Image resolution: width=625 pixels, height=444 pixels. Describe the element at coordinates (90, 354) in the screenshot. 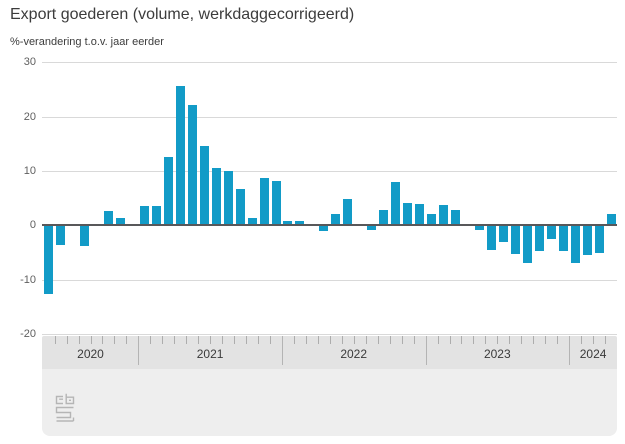

I see `year-label-2020: 2020` at that location.